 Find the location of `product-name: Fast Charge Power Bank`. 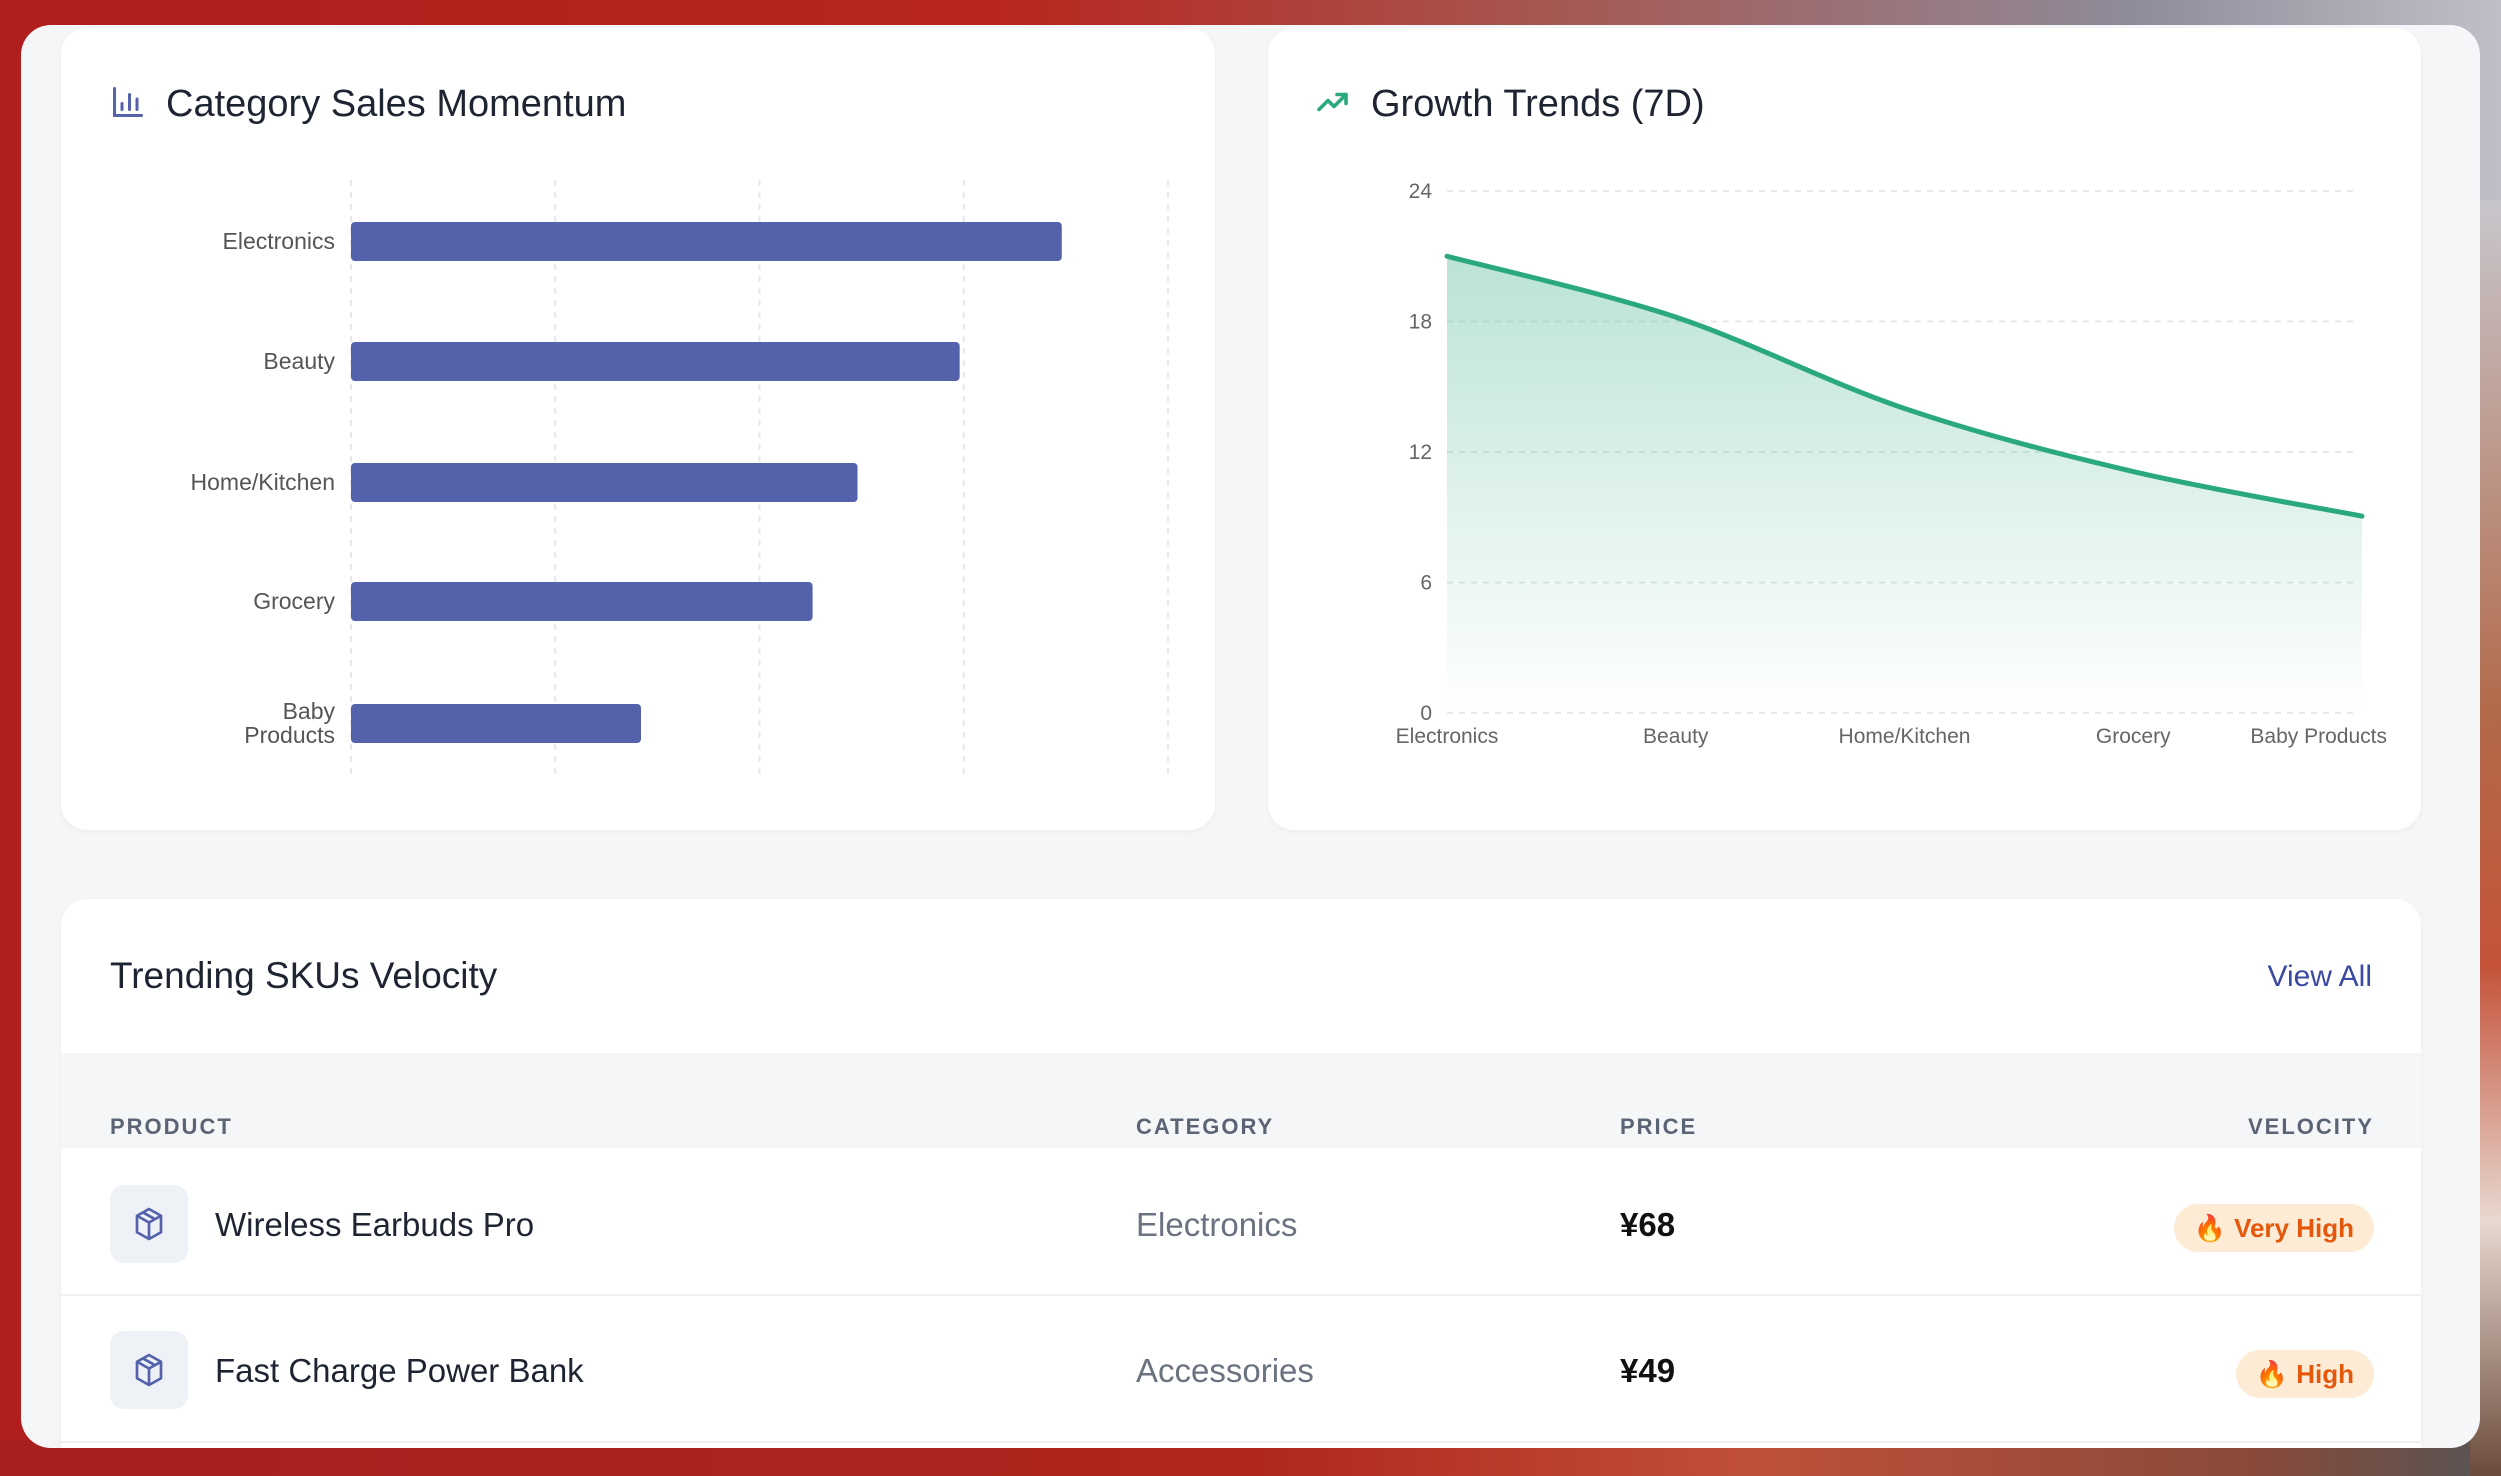

product-name: Fast Charge Power Bank is located at coordinates (399, 1370).